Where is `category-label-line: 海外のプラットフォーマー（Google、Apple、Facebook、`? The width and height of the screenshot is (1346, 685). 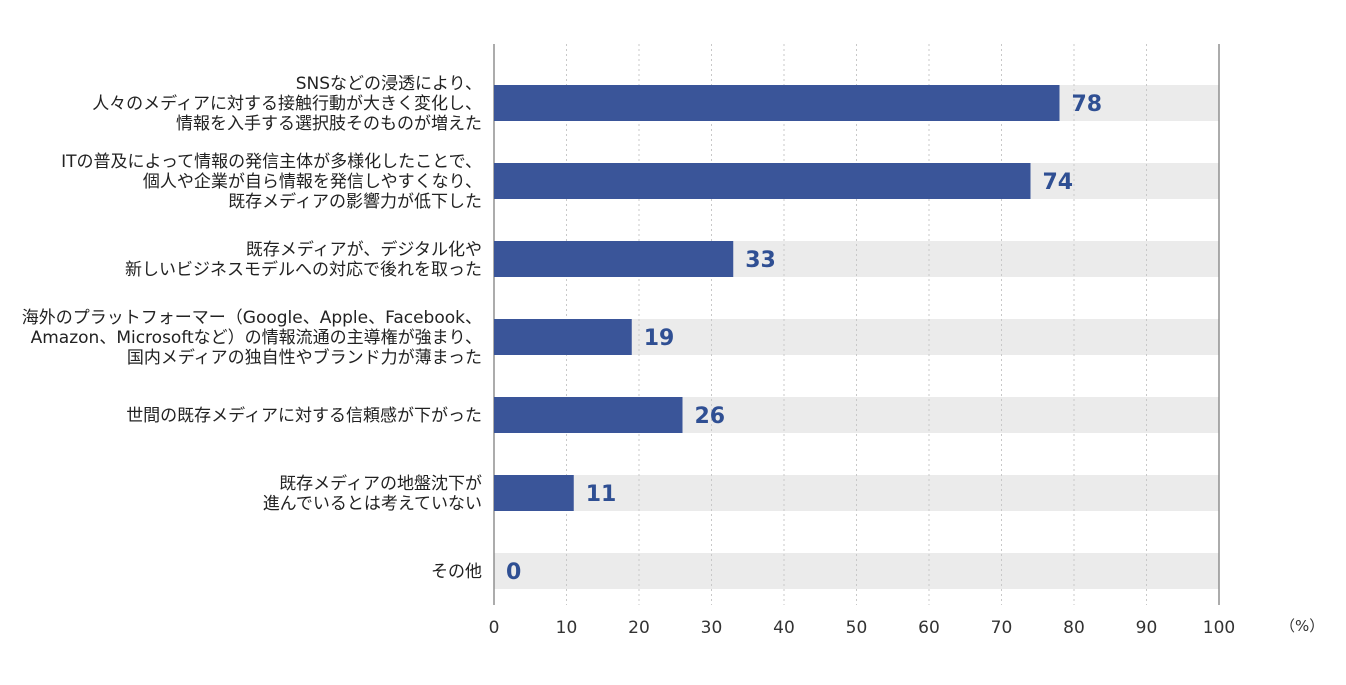 category-label-line: 海外のプラットフォーマー（Google、Apple、Facebook、 is located at coordinates (252, 318).